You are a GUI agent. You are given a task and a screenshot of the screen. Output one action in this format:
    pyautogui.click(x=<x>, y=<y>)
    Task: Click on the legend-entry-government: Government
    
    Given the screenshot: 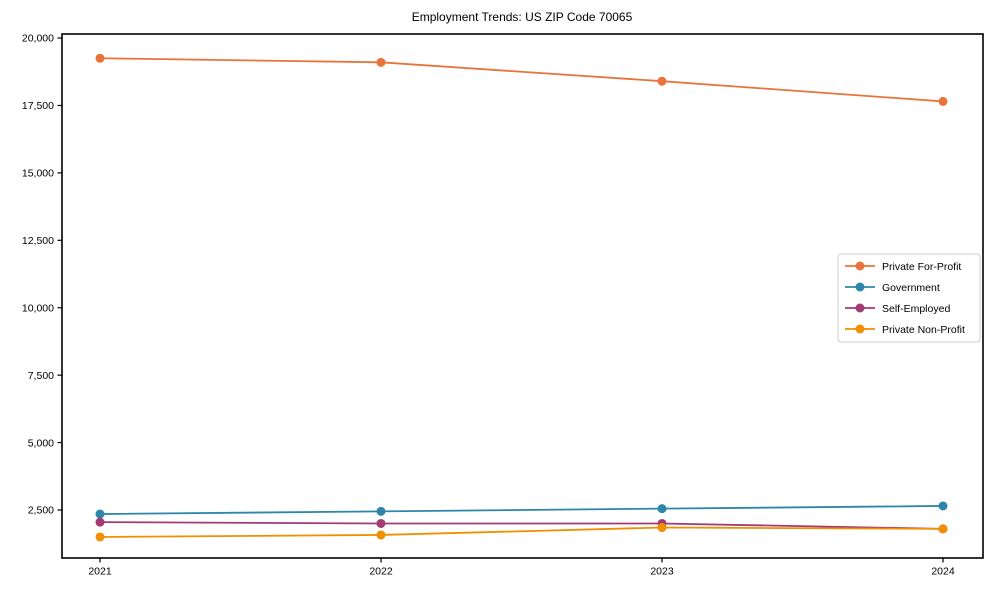 What is the action you would take?
    pyautogui.click(x=892, y=288)
    